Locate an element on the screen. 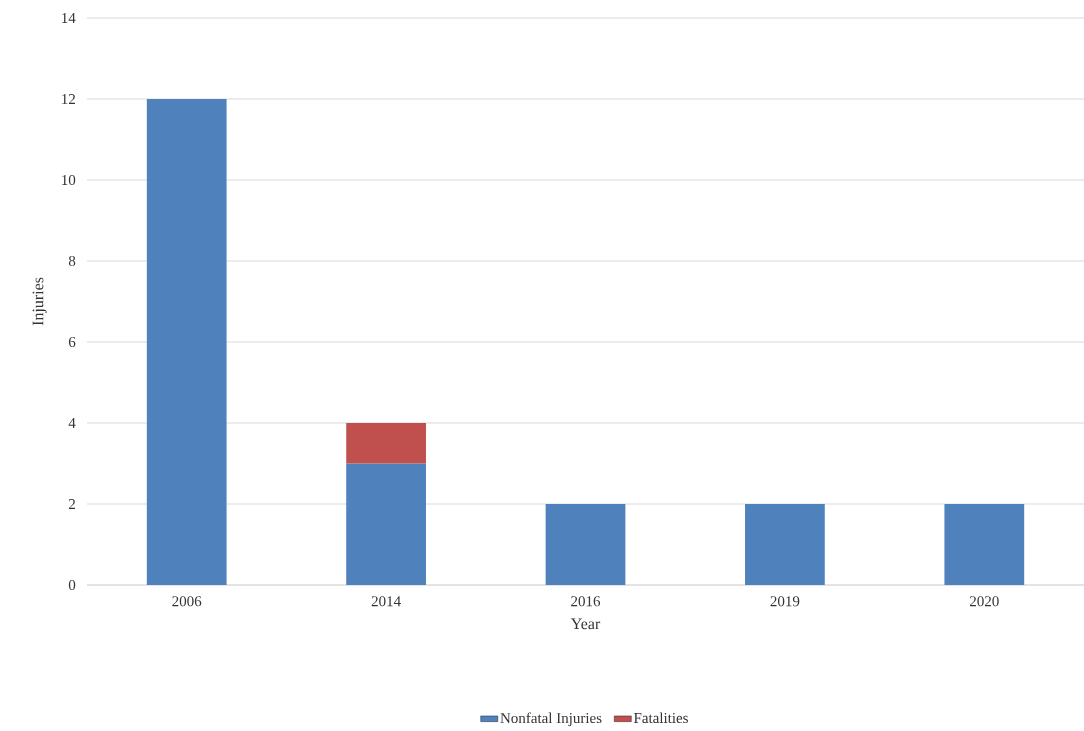 The width and height of the screenshot is (1084, 731). y-tick-label: 14 is located at coordinates (69, 18).